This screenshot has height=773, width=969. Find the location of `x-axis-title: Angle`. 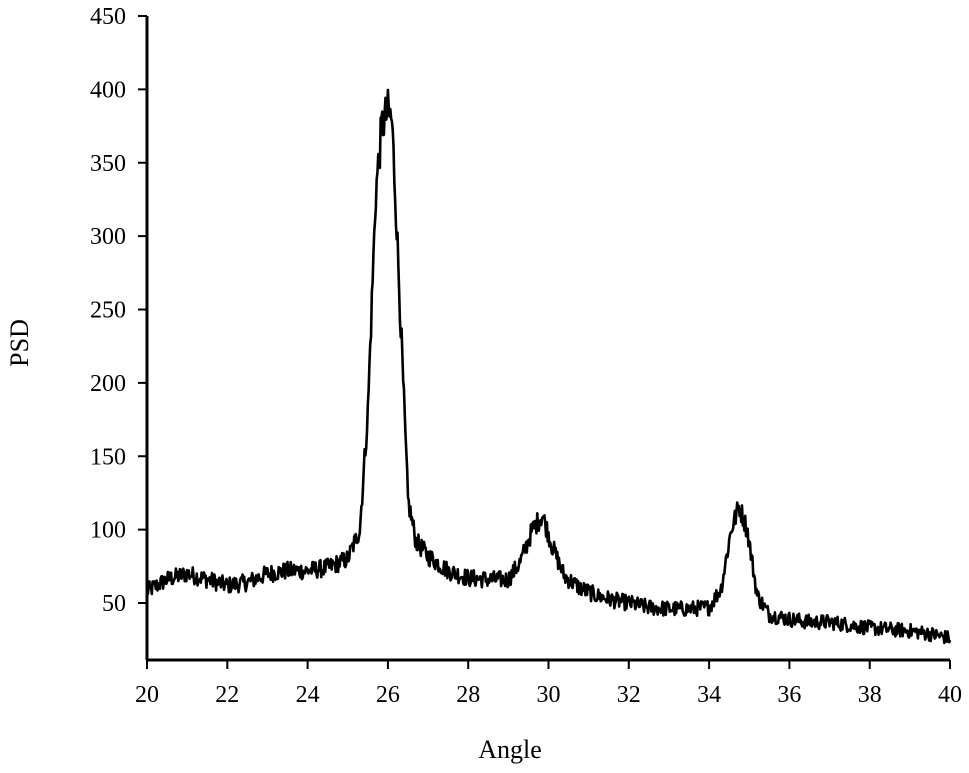

x-axis-title: Angle is located at coordinates (510, 749).